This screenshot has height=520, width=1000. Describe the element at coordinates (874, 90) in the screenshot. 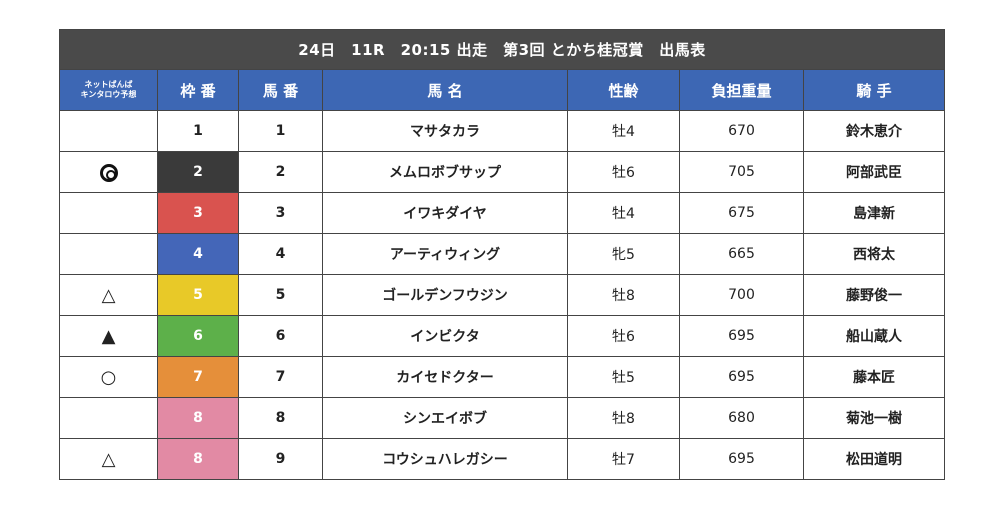

I see `header-jockey: 騎 手` at that location.